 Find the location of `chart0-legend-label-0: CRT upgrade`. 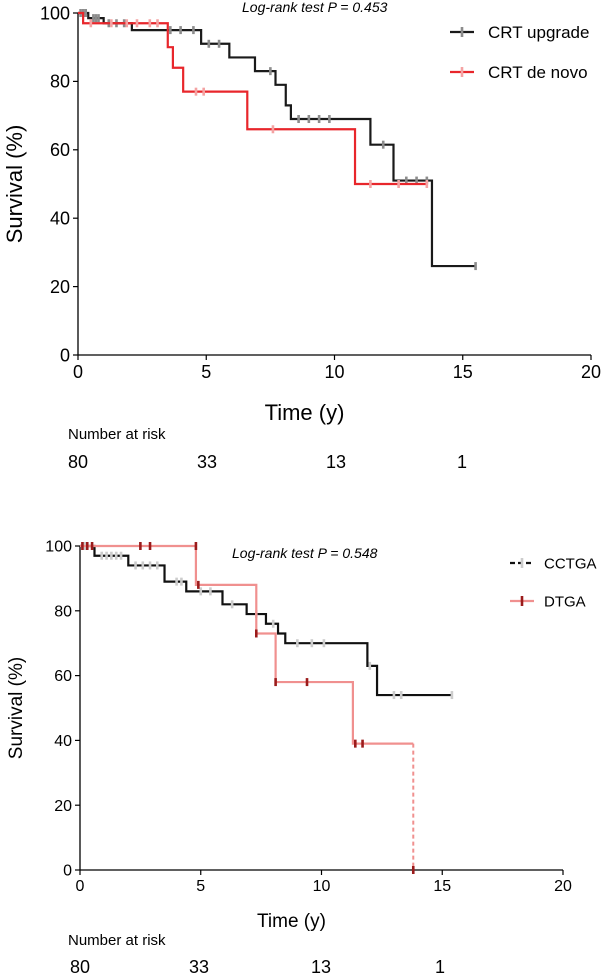

chart0-legend-label-0: CRT upgrade is located at coordinates (538, 32).